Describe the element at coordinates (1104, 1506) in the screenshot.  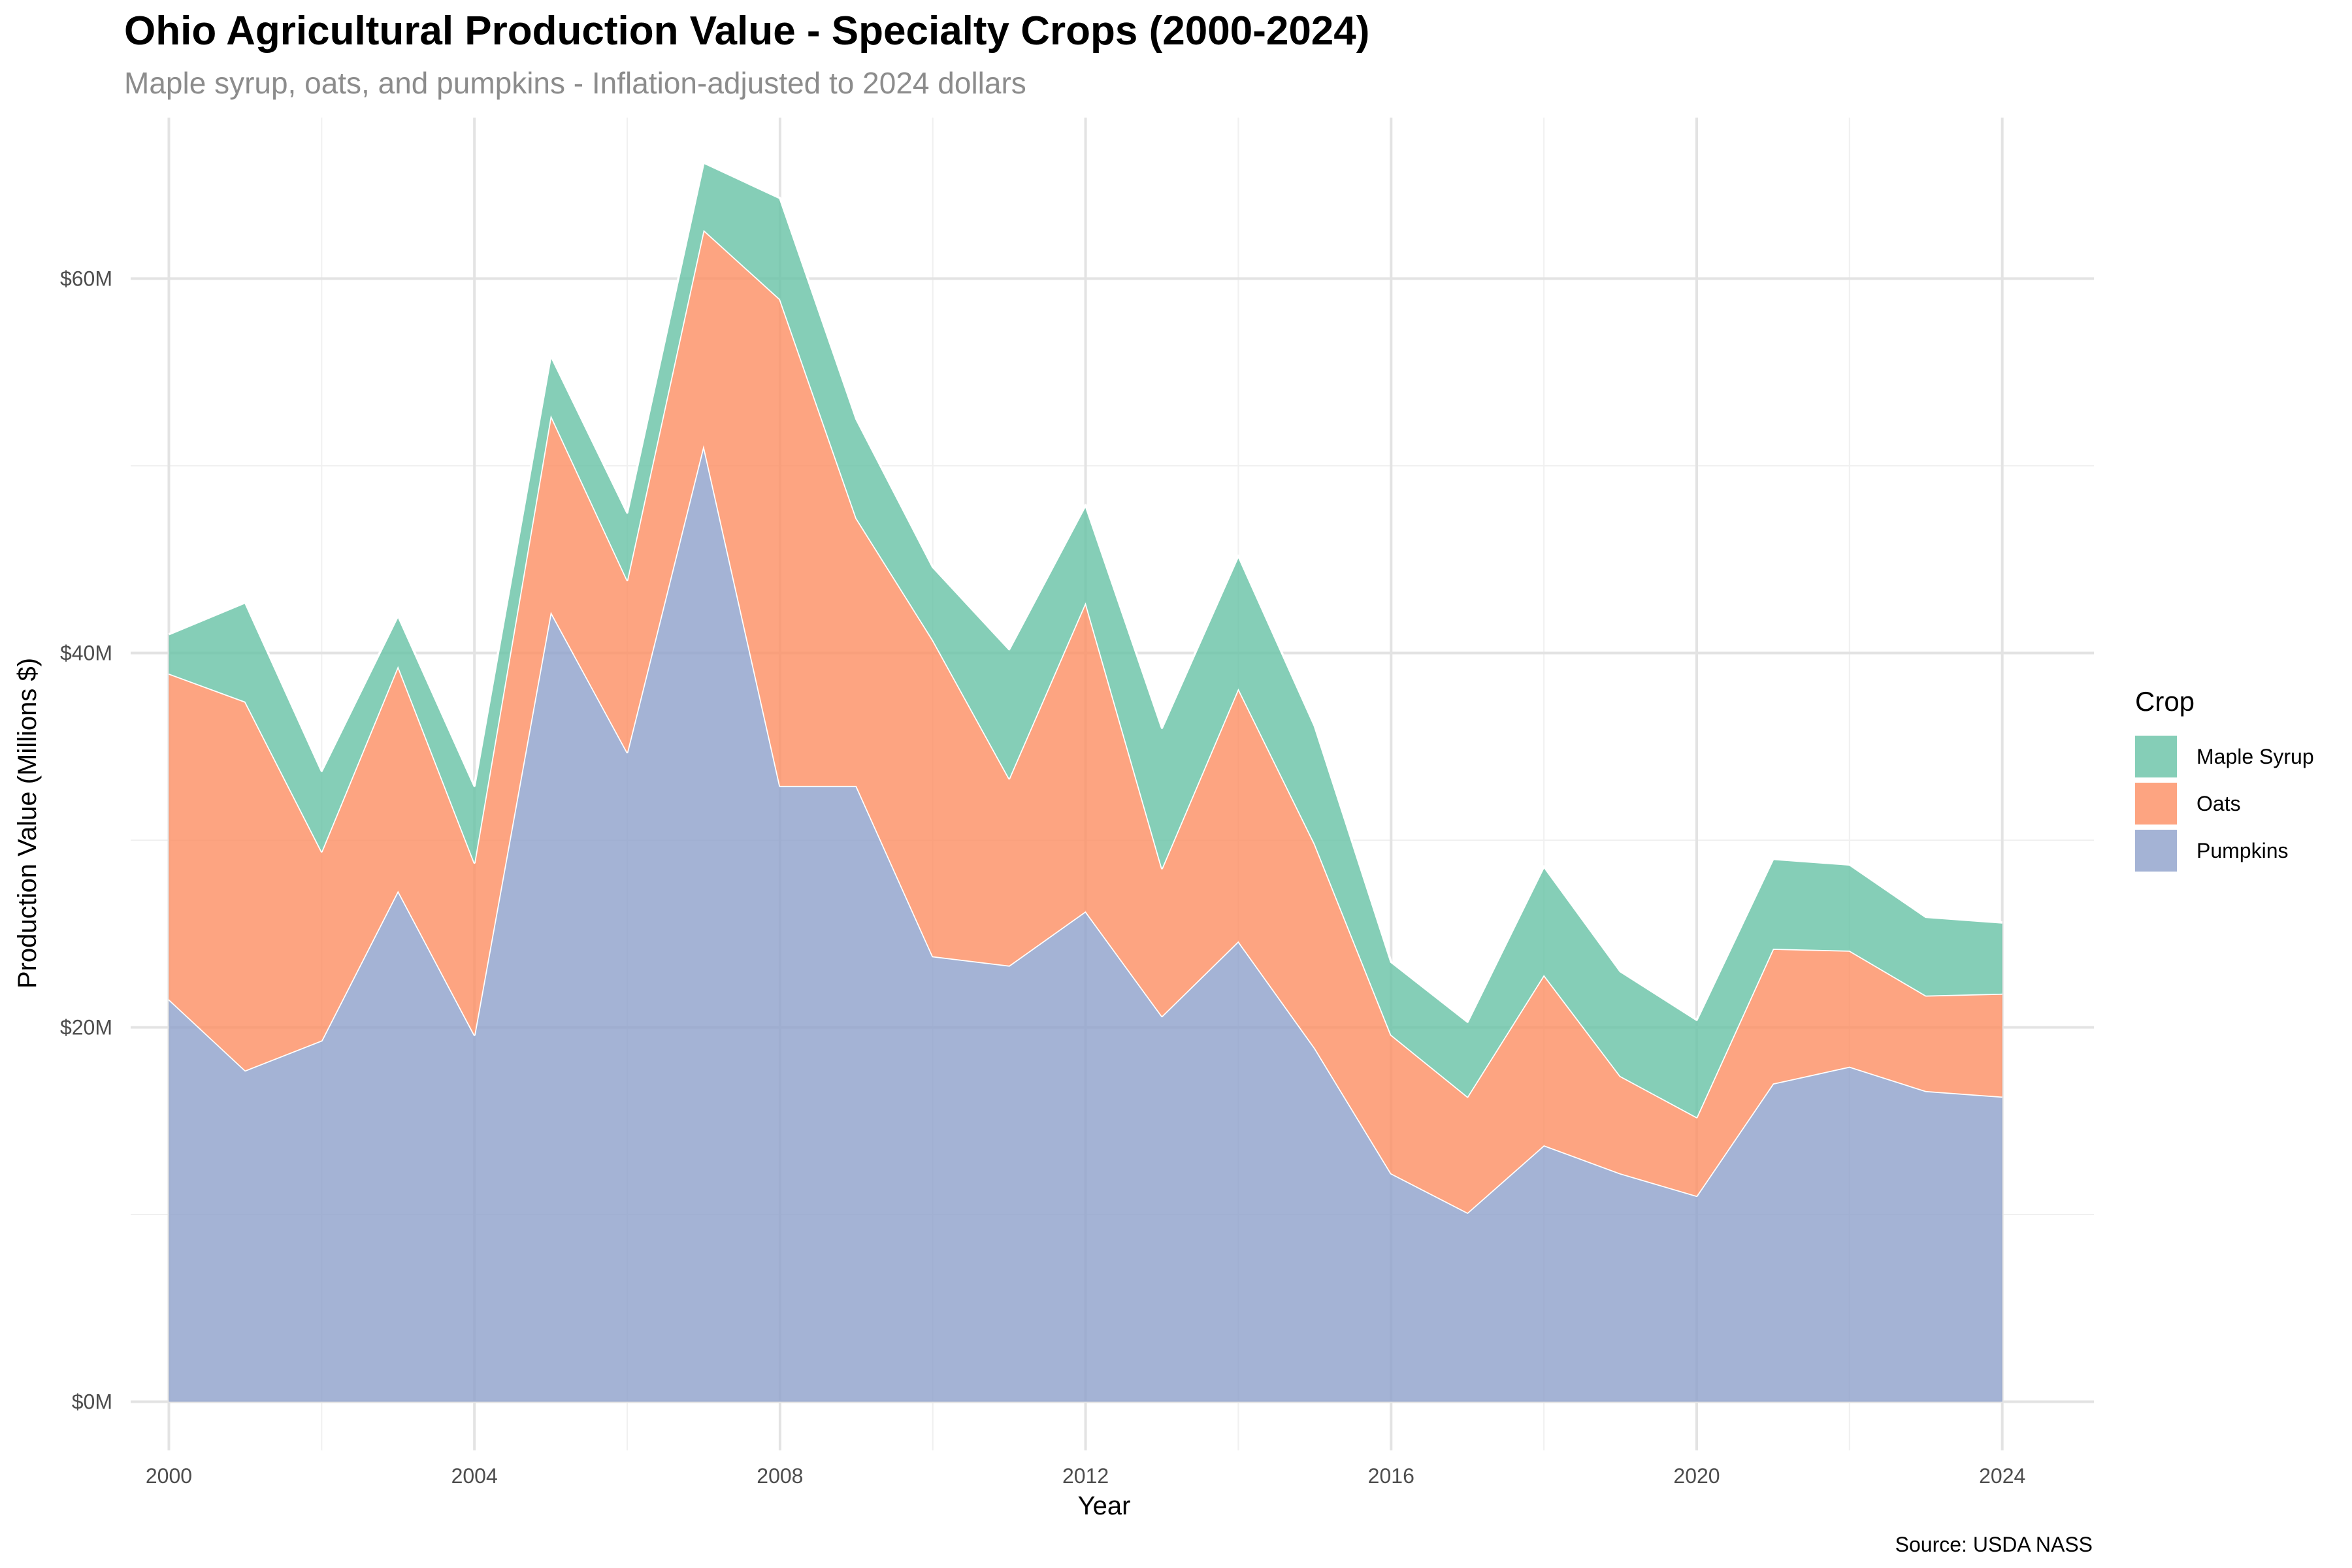
I see `x-axis-title: Year` at that location.